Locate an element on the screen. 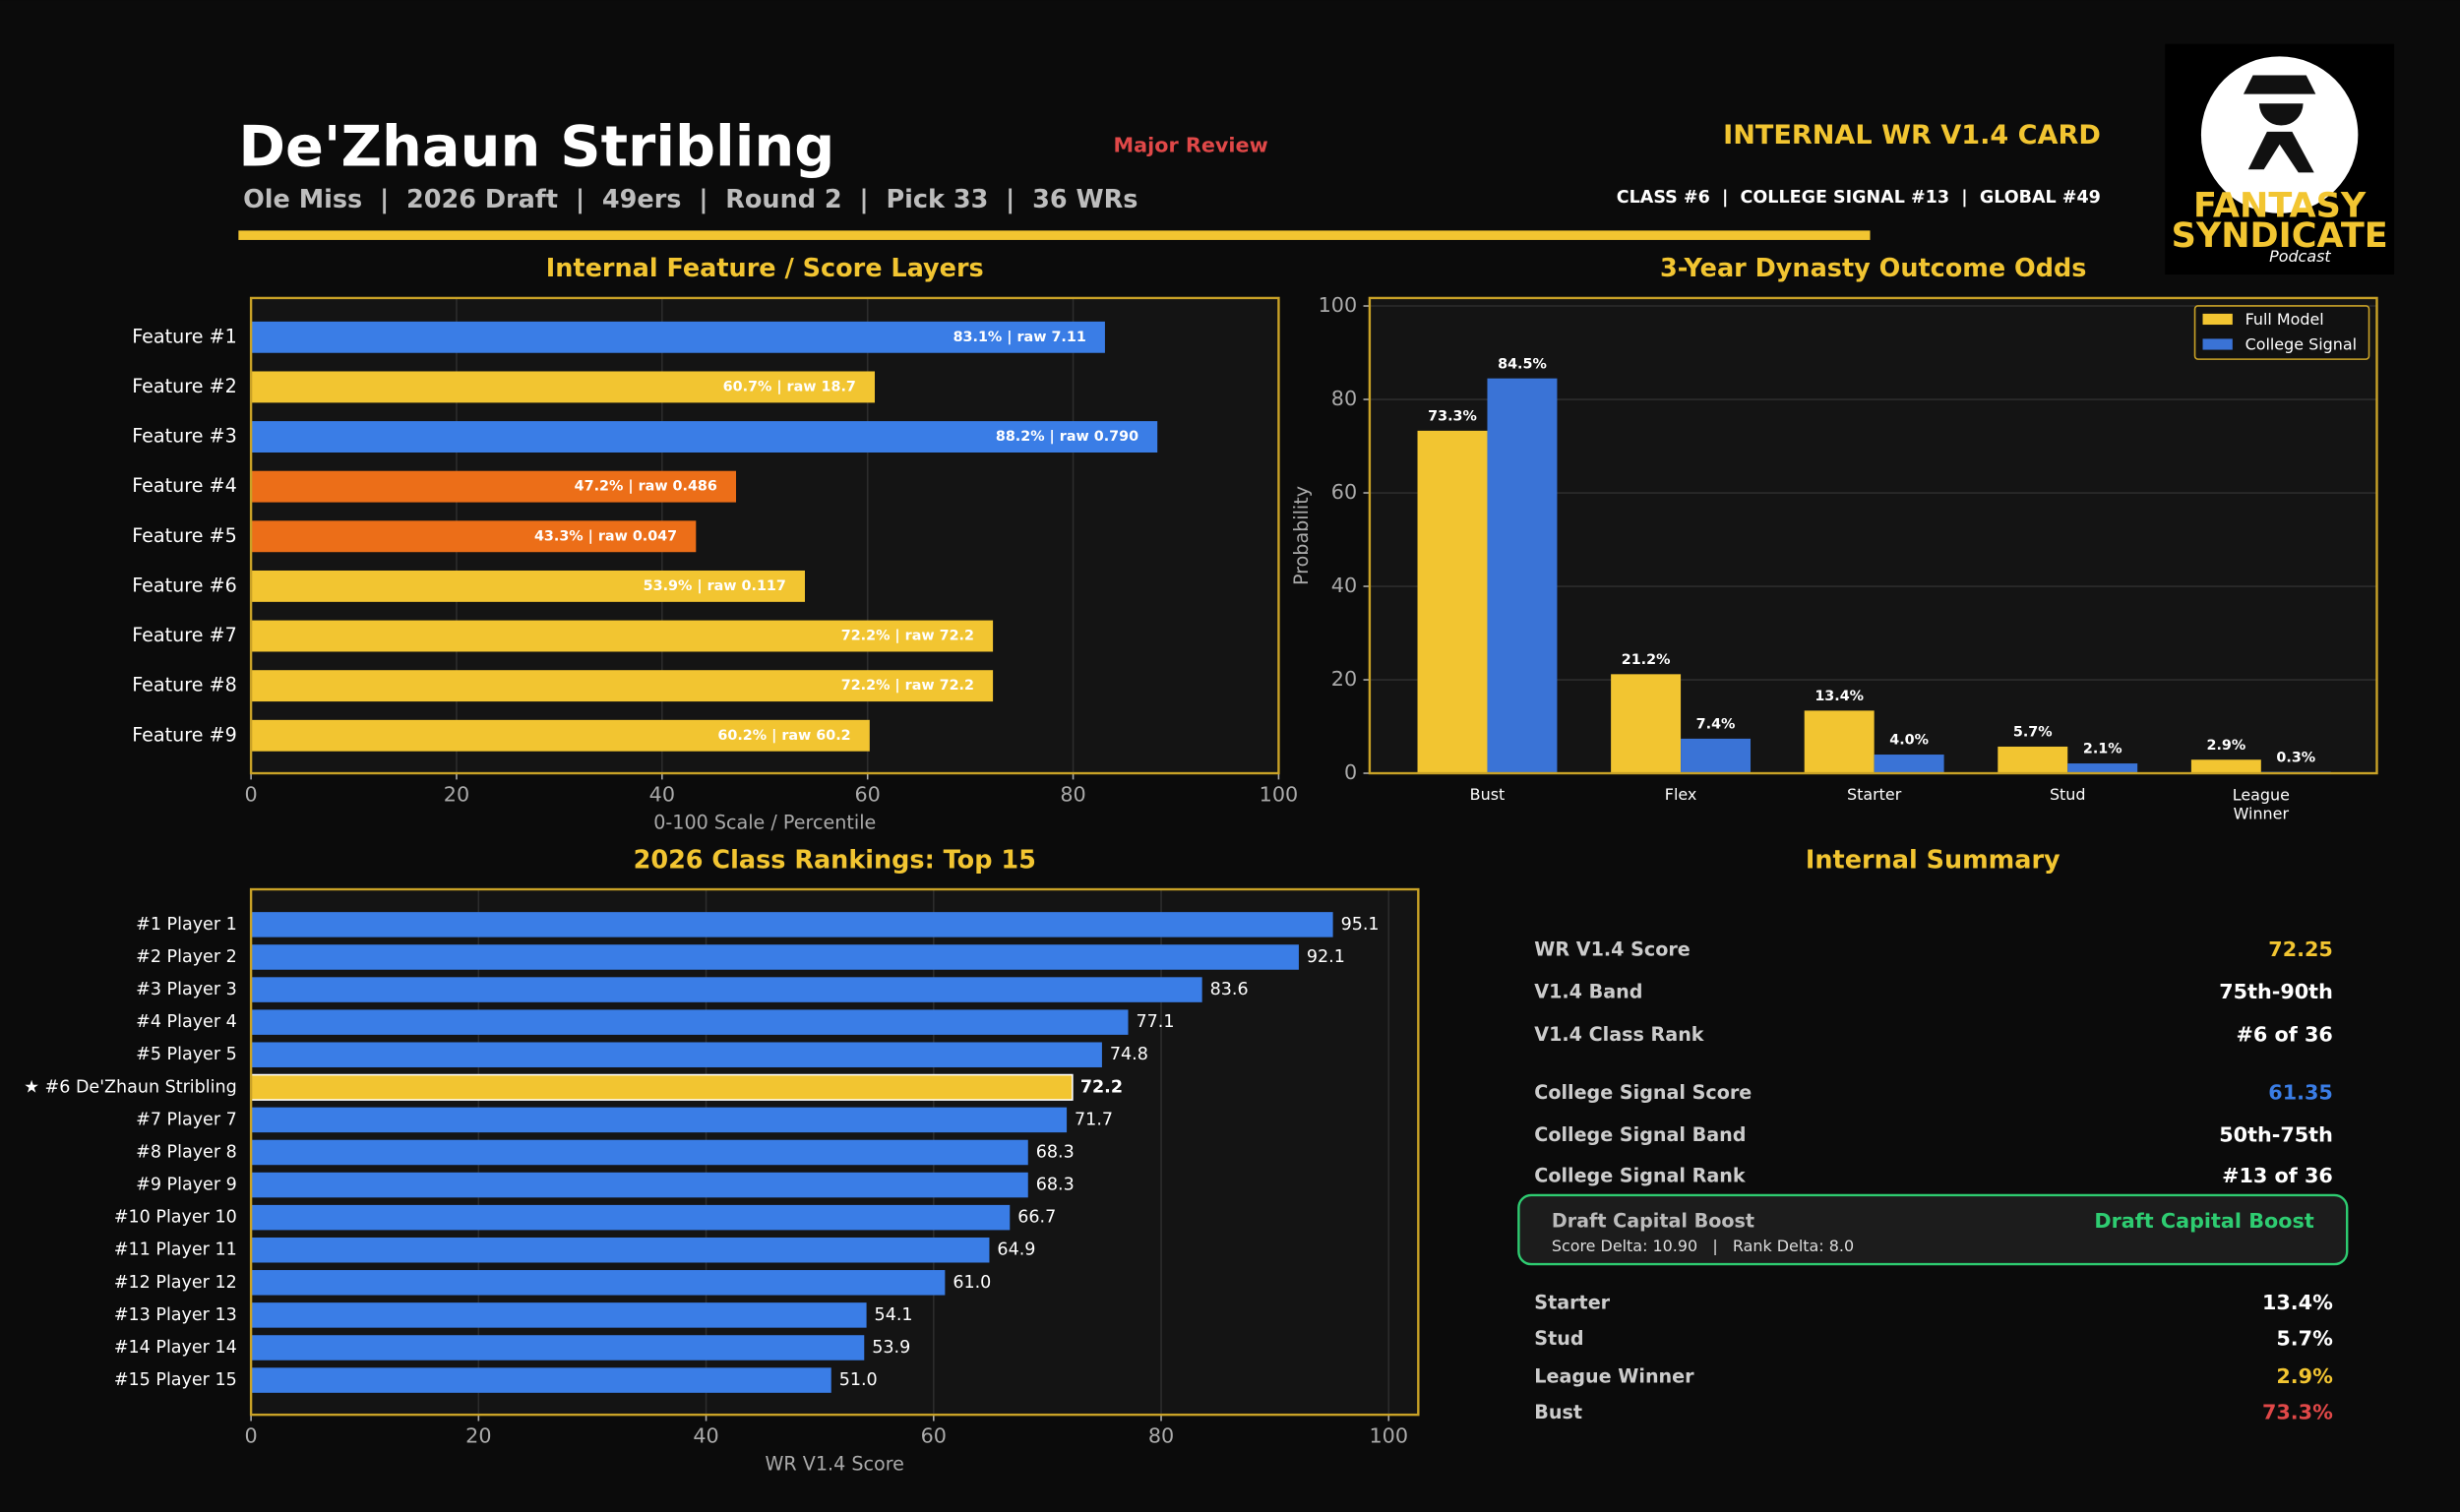  value-label: 77.1 is located at coordinates (1155, 1022).